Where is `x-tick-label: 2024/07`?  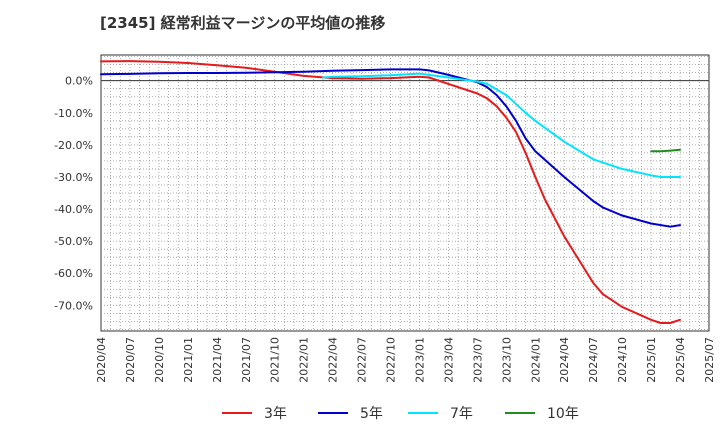 x-tick-label: 2024/07 is located at coordinates (593, 360).